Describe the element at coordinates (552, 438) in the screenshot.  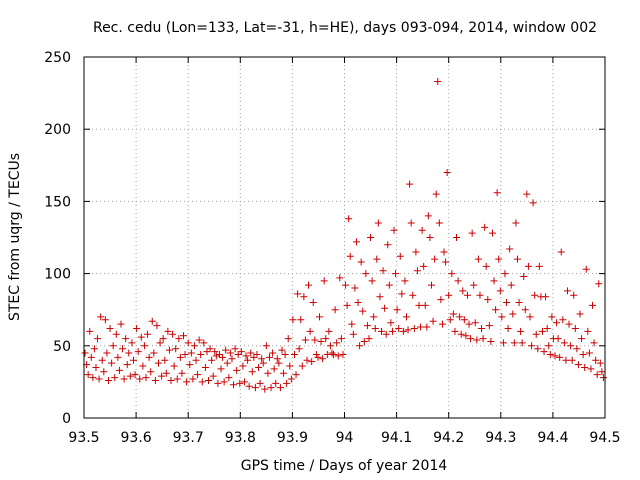
I see `x-tick-label: 94.4` at that location.